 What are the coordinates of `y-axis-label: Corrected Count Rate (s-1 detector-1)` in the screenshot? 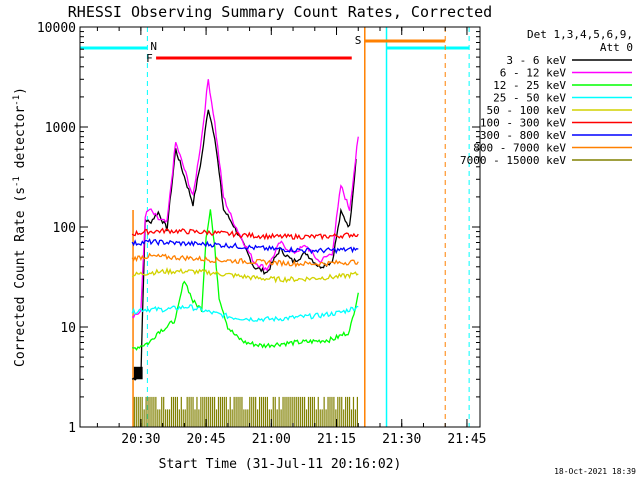 It's located at (20, 227).